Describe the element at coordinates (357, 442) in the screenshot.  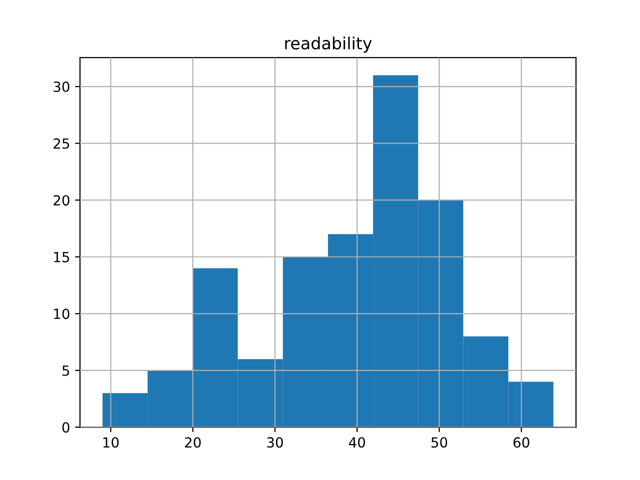
I see `x-tick-label: 40` at that location.